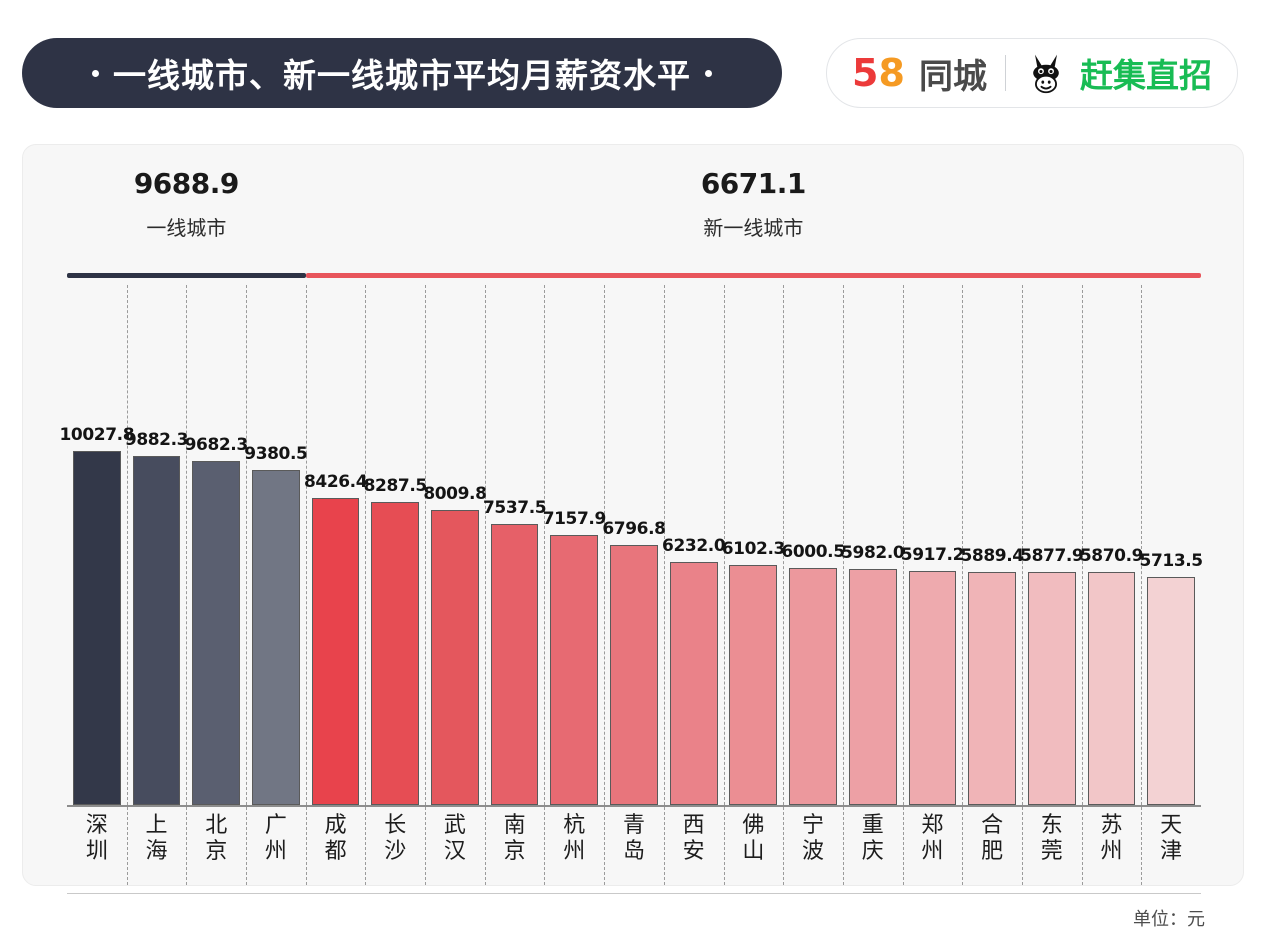  Describe the element at coordinates (156, 439) in the screenshot. I see `bar-value-label: 9882.3` at that location.